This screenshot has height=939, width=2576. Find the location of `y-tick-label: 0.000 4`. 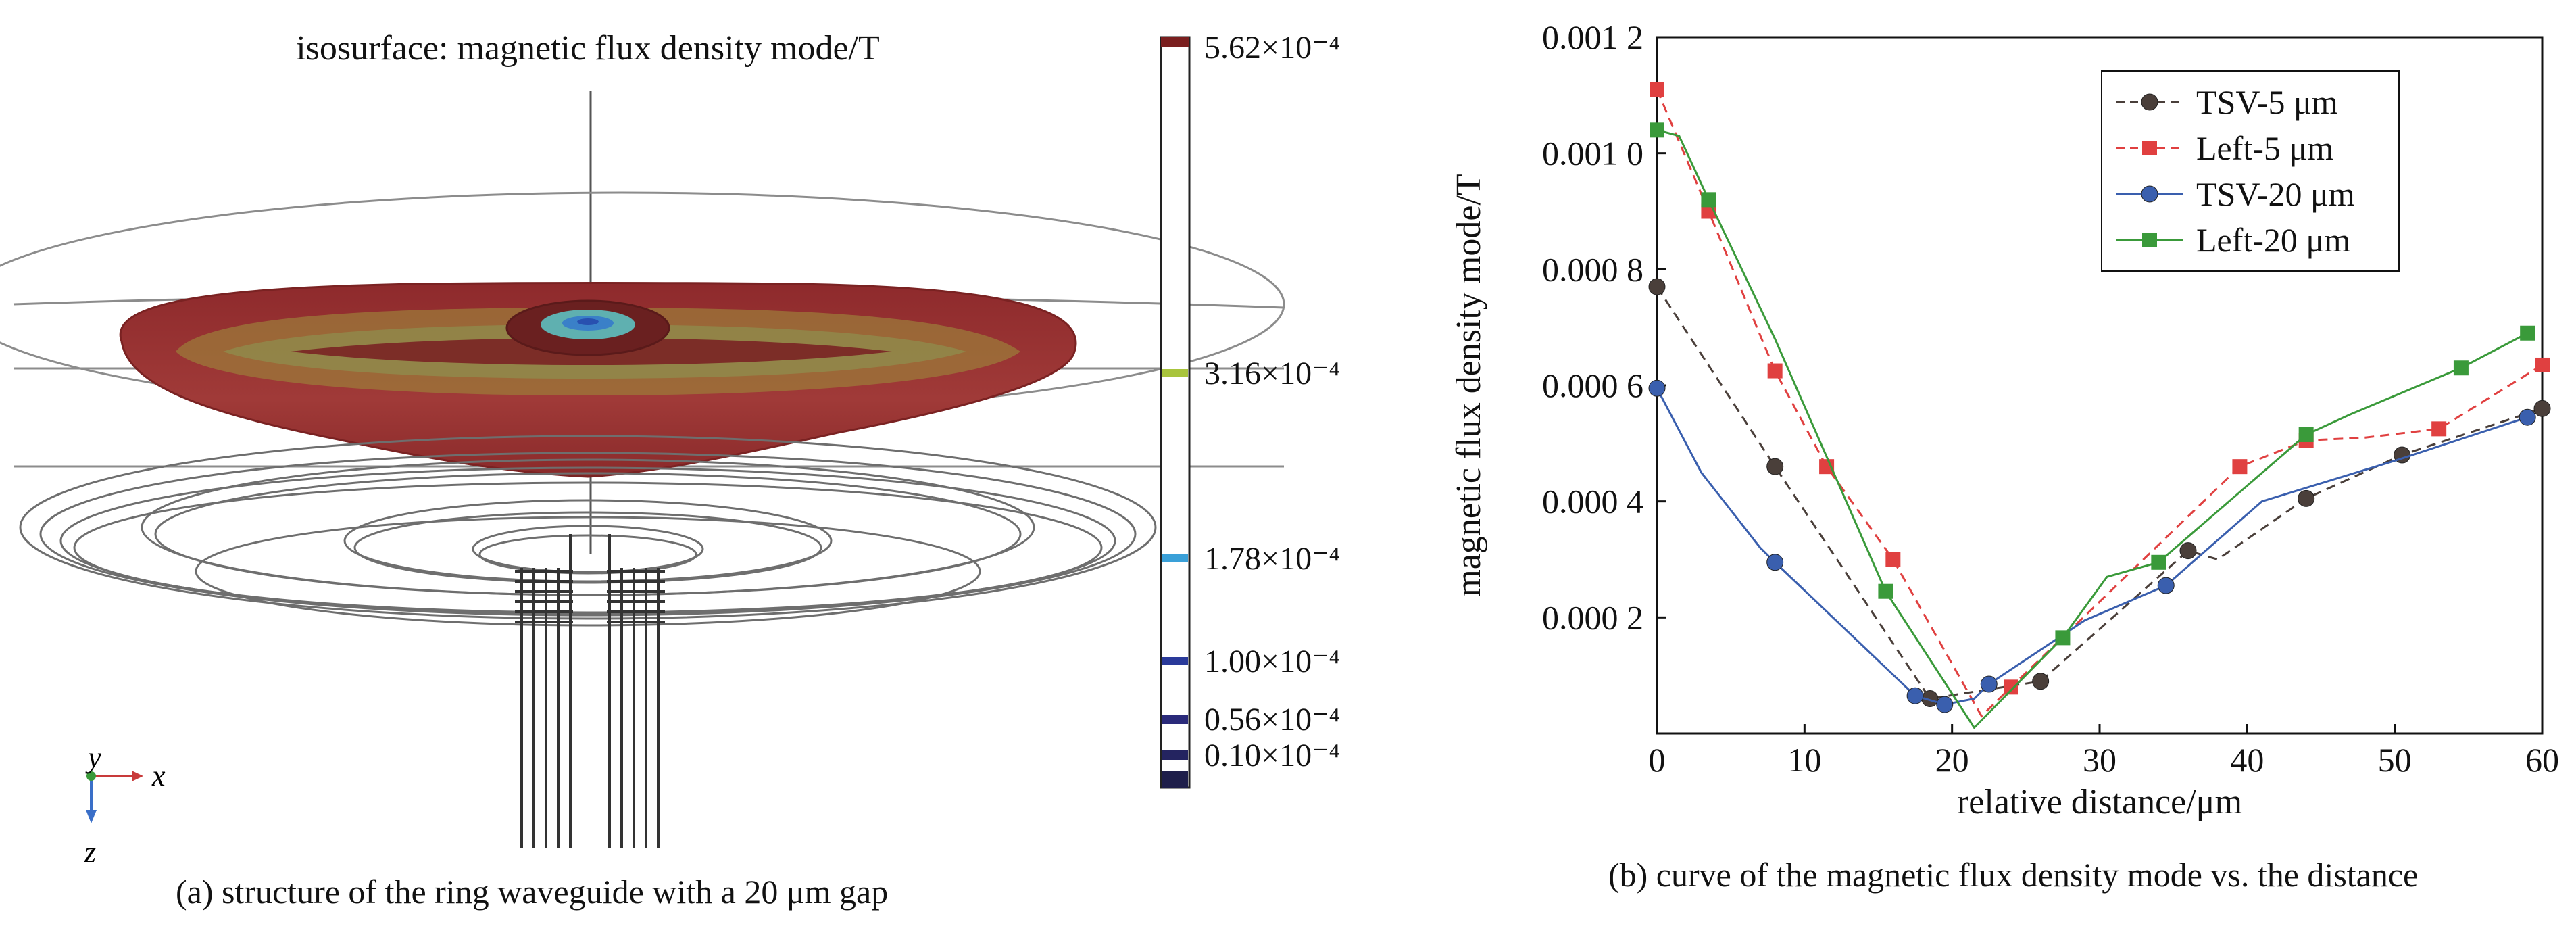

y-tick-label: 0.000 4 is located at coordinates (1593, 502).